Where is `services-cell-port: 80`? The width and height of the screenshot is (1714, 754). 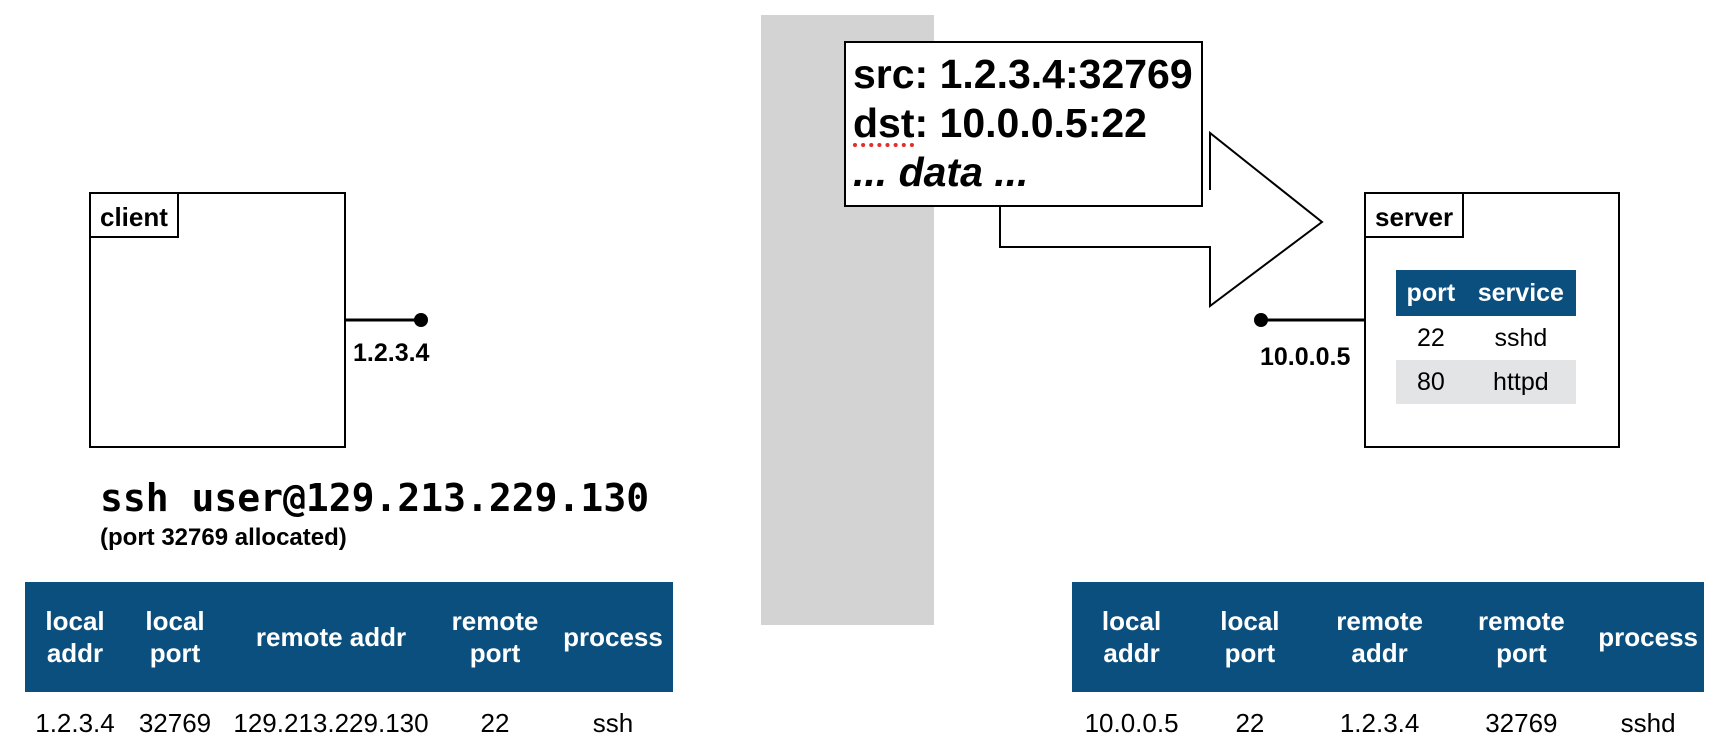
services-cell-port: 80 is located at coordinates (1431, 382).